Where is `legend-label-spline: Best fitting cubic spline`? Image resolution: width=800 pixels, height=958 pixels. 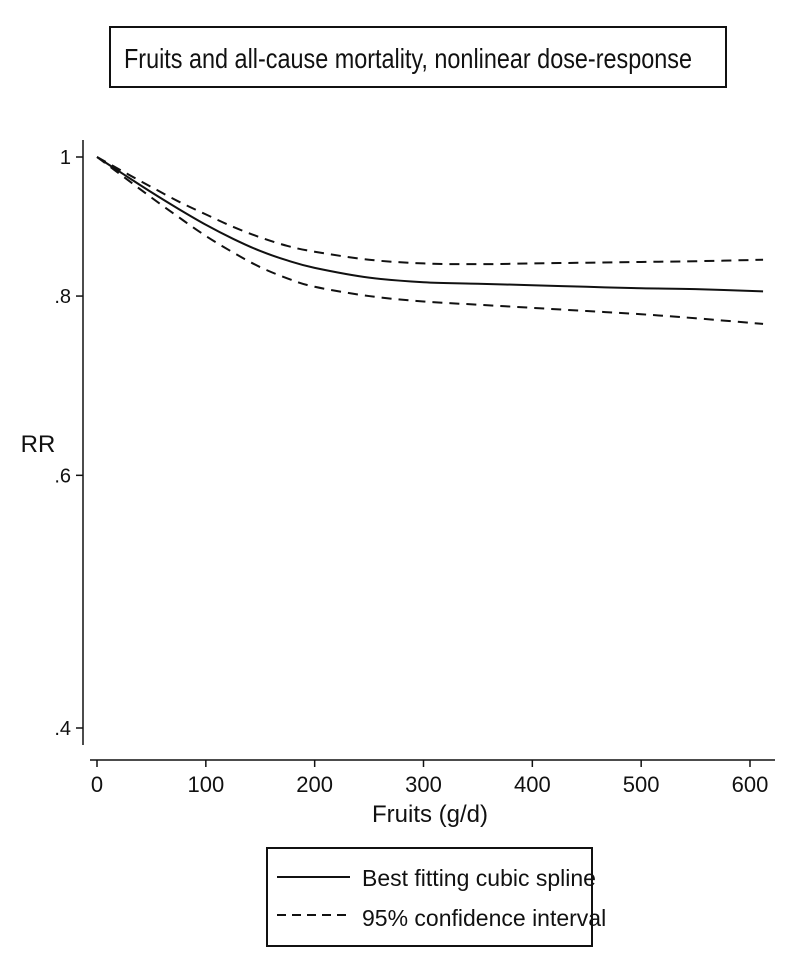
legend-label-spline: Best fitting cubic spline is located at coordinates (479, 878).